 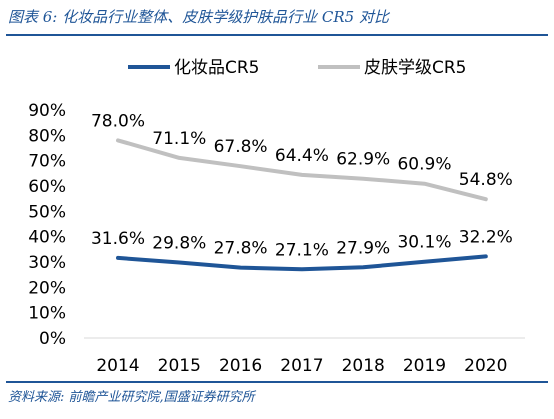 I want to click on x-tick-label: 2017, so click(x=301, y=366).